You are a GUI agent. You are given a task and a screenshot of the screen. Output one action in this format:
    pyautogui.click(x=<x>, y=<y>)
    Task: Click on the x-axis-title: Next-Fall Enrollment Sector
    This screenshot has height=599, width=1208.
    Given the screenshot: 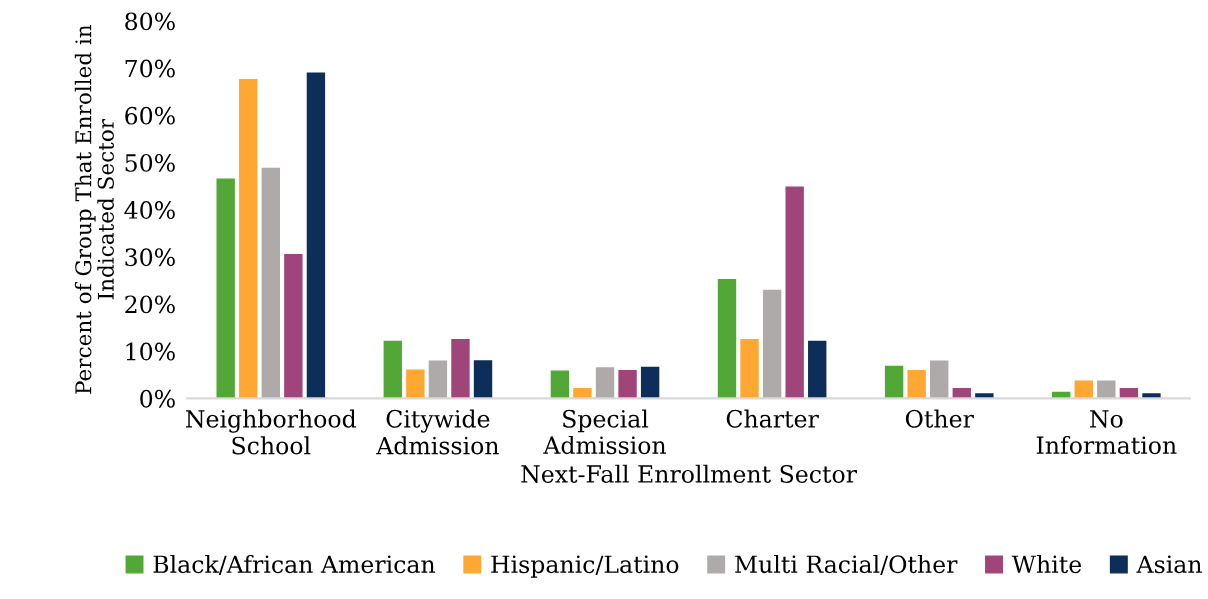 What is the action you would take?
    pyautogui.click(x=689, y=473)
    